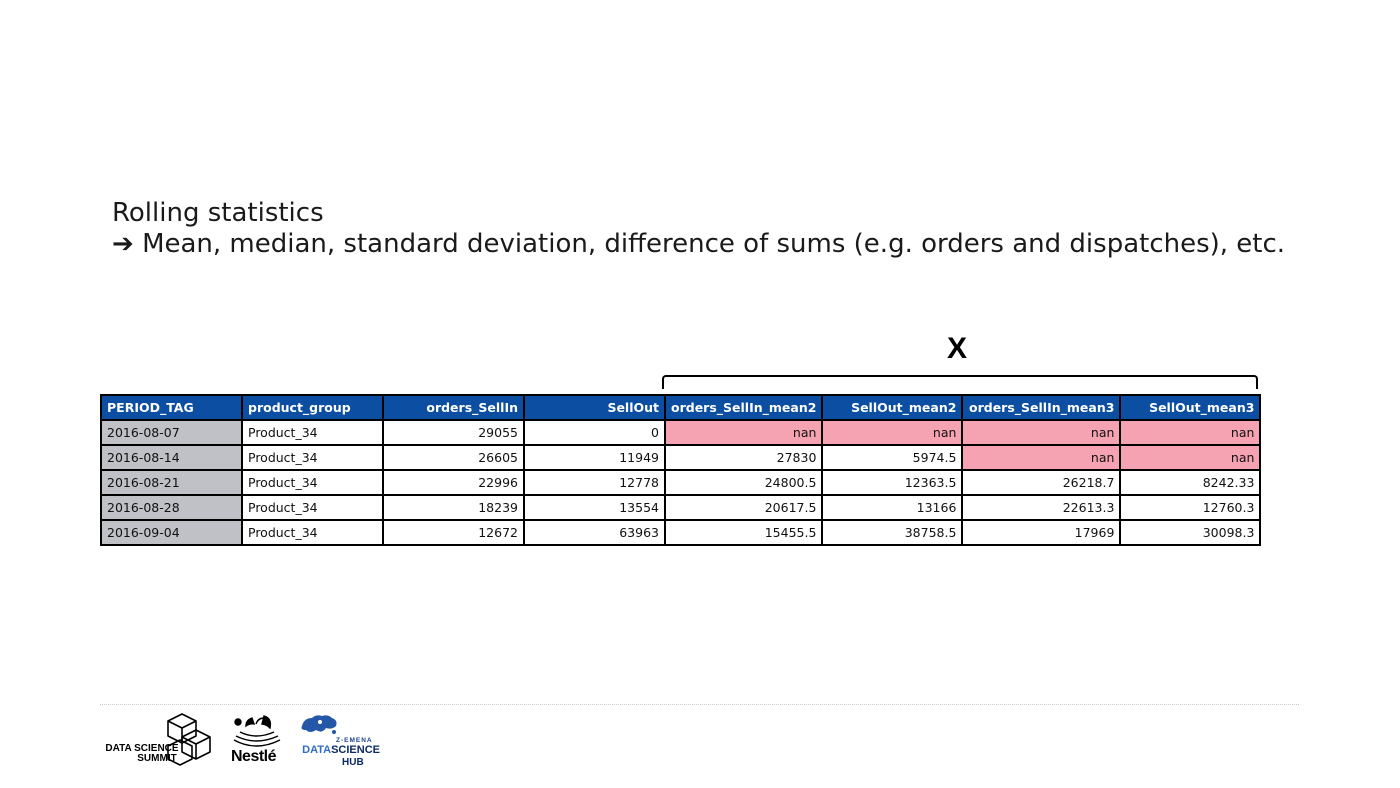 Image resolution: width=1400 pixels, height=788 pixels. I want to click on column-header: orders_SellIn_mean2, so click(743, 407).